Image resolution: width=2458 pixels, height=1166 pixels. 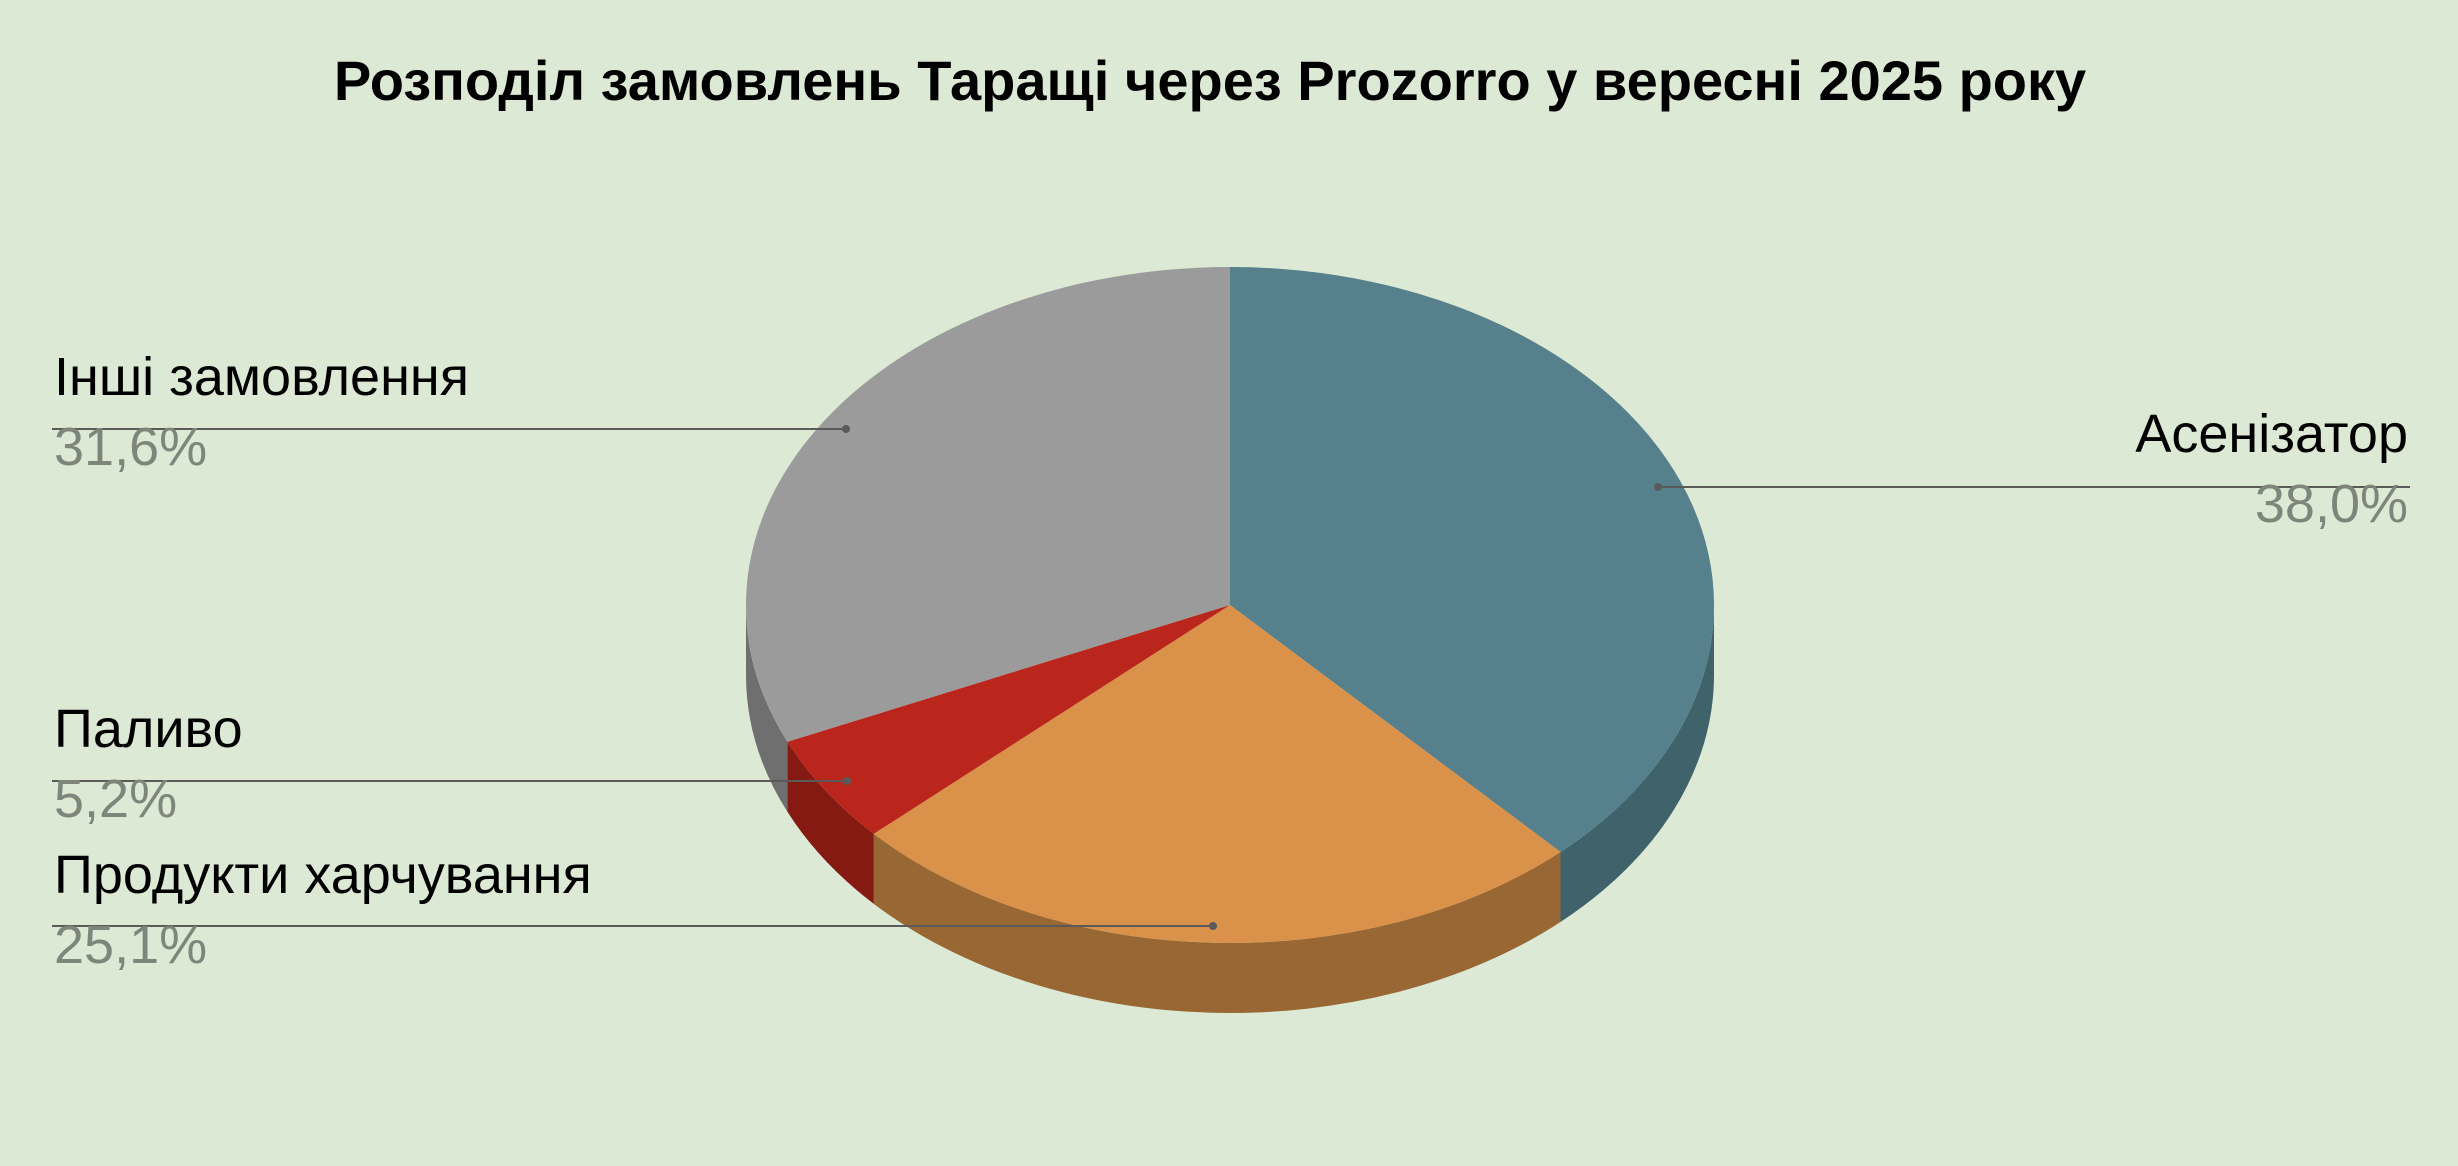 I want to click on slice-asenizator-label: Асенізатор, so click(x=2271, y=434).